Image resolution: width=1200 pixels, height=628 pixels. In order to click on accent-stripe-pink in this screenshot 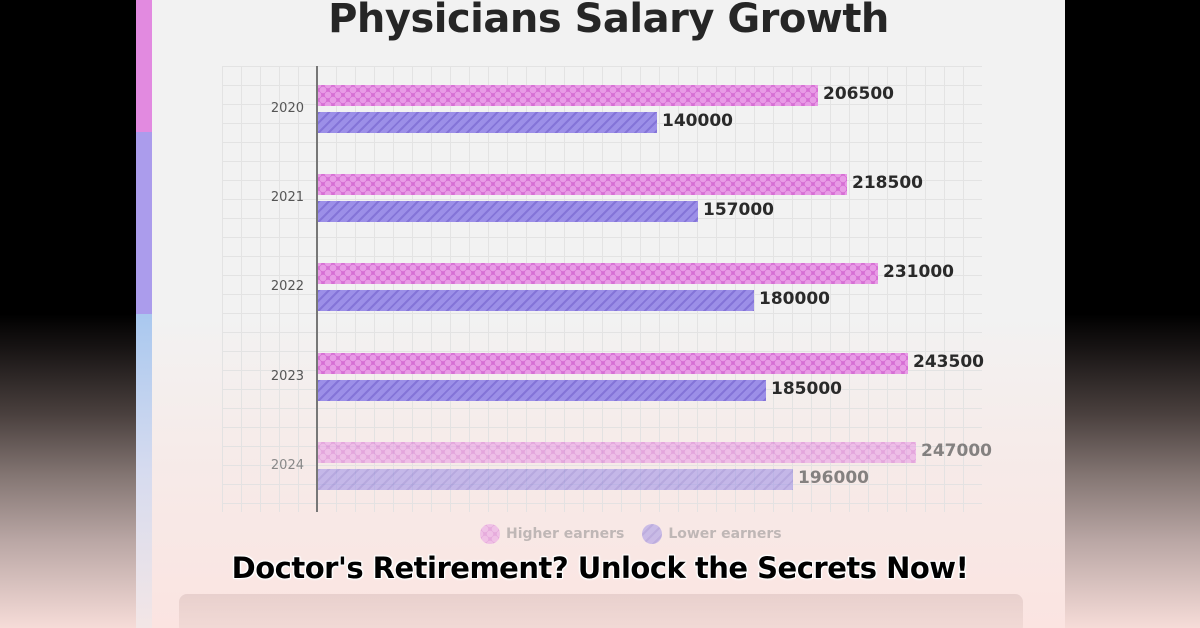, I will do `click(144, 66)`.